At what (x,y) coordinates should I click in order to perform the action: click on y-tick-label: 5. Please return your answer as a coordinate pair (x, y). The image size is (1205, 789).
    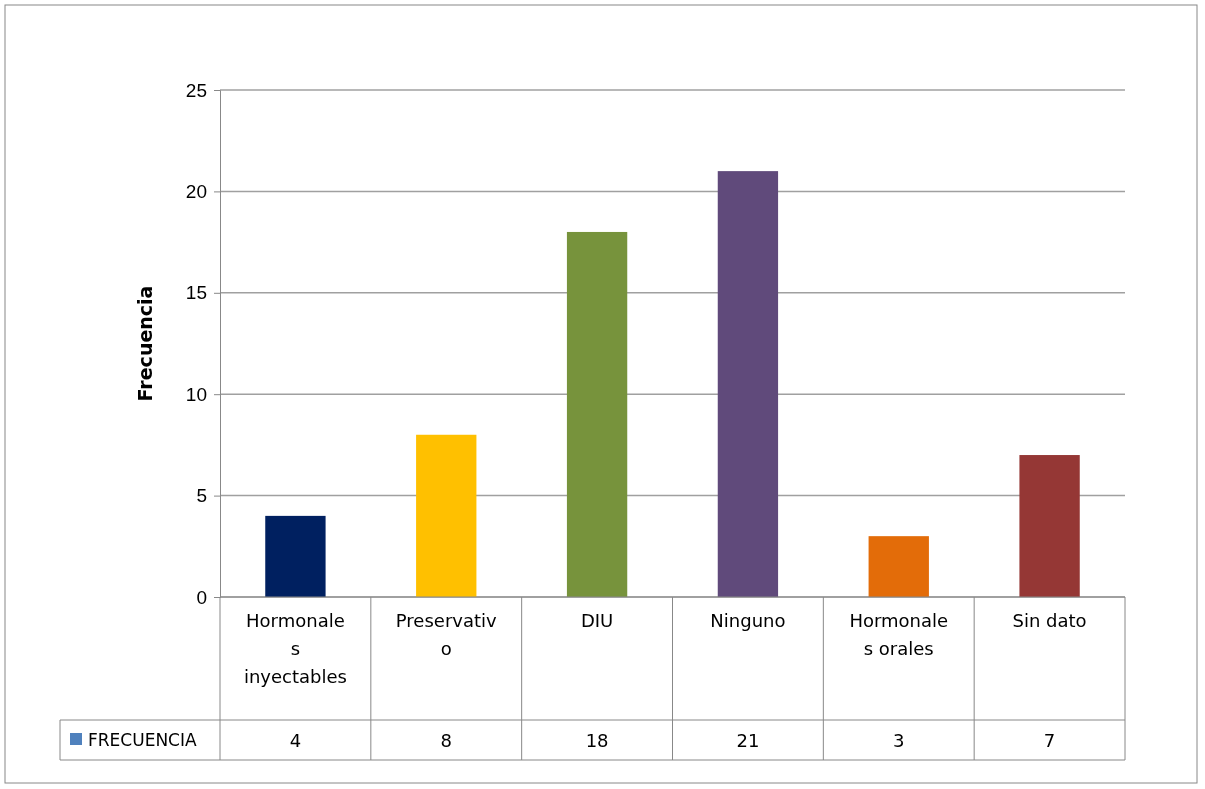
    Looking at the image, I should click on (201, 496).